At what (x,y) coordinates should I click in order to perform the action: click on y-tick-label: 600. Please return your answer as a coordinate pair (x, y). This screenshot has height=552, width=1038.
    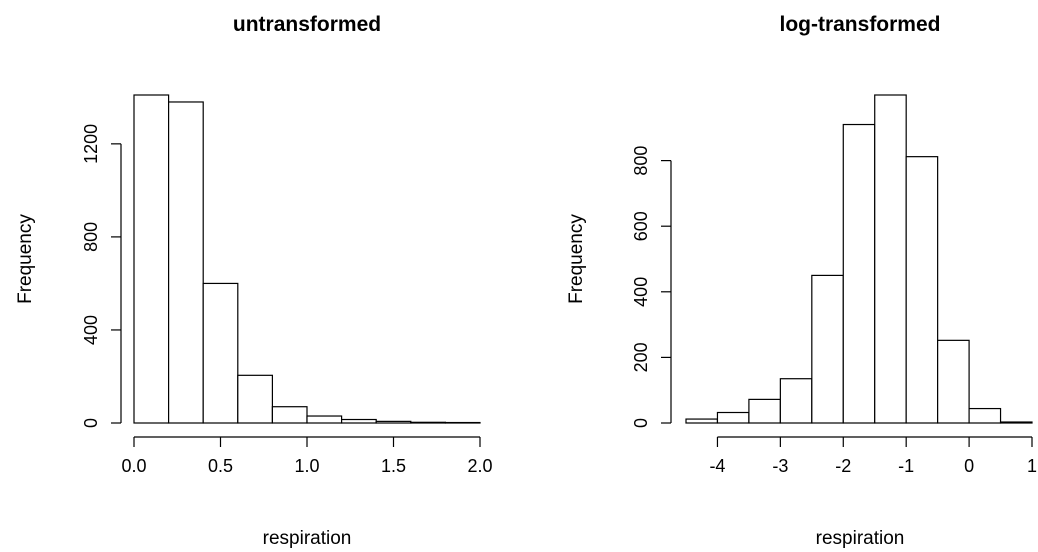
    Looking at the image, I should click on (641, 226).